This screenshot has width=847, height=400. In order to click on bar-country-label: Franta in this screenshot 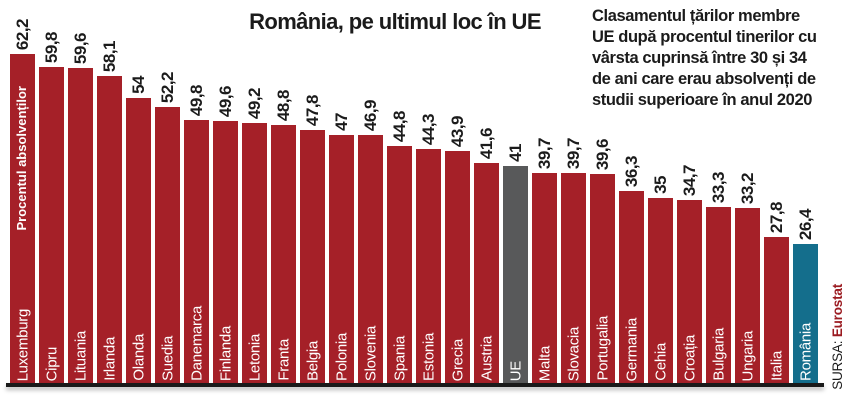, I will do `click(283, 360)`.